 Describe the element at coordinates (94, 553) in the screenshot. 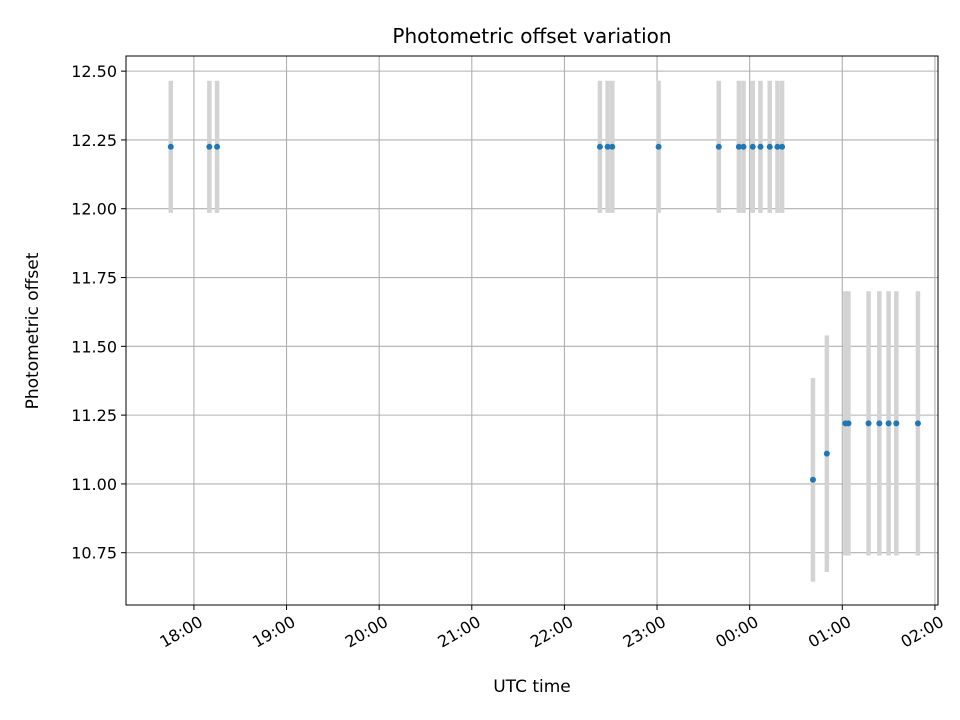

I see `y-tick-label: 10.75` at that location.